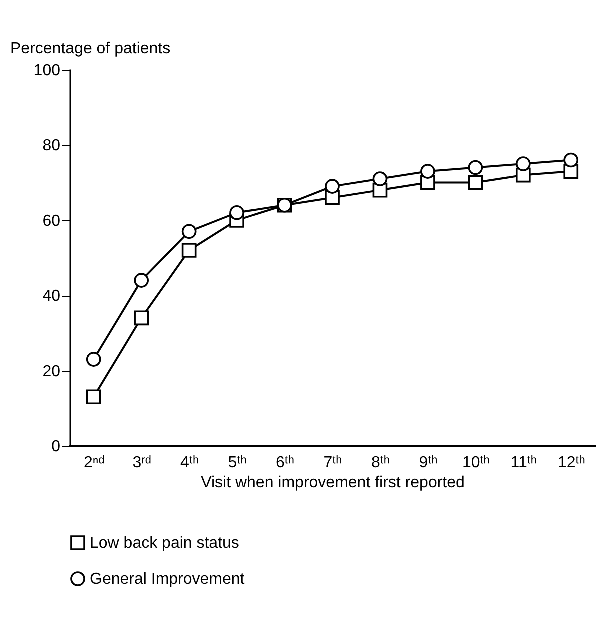 The height and width of the screenshot is (623, 602). I want to click on legend-label: General Improvement, so click(168, 579).